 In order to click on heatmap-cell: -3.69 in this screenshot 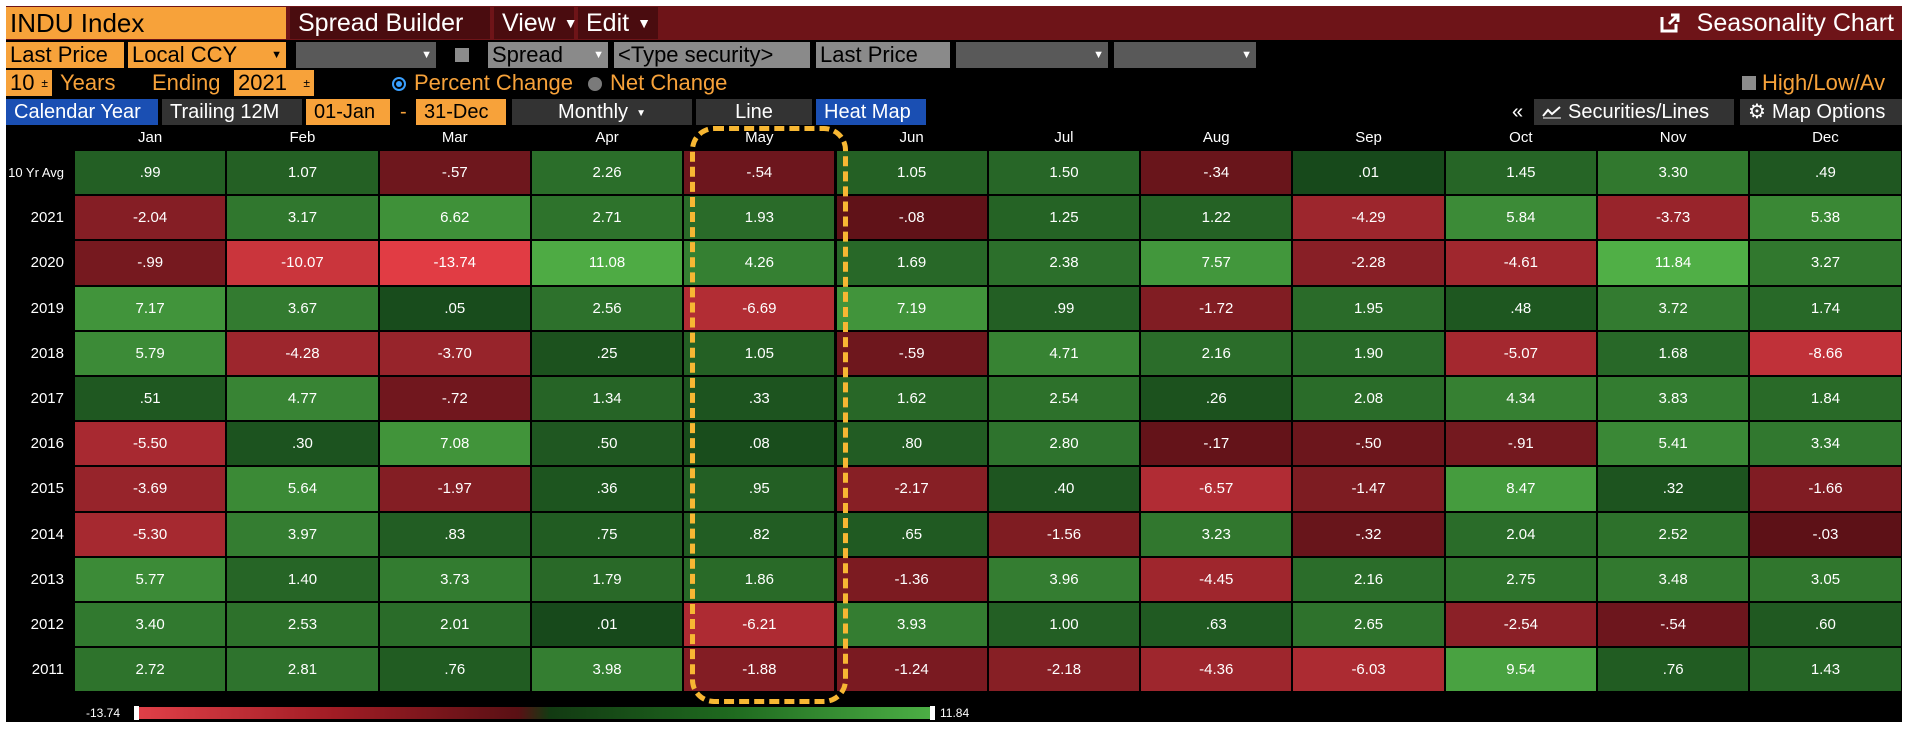, I will do `click(150, 489)`.